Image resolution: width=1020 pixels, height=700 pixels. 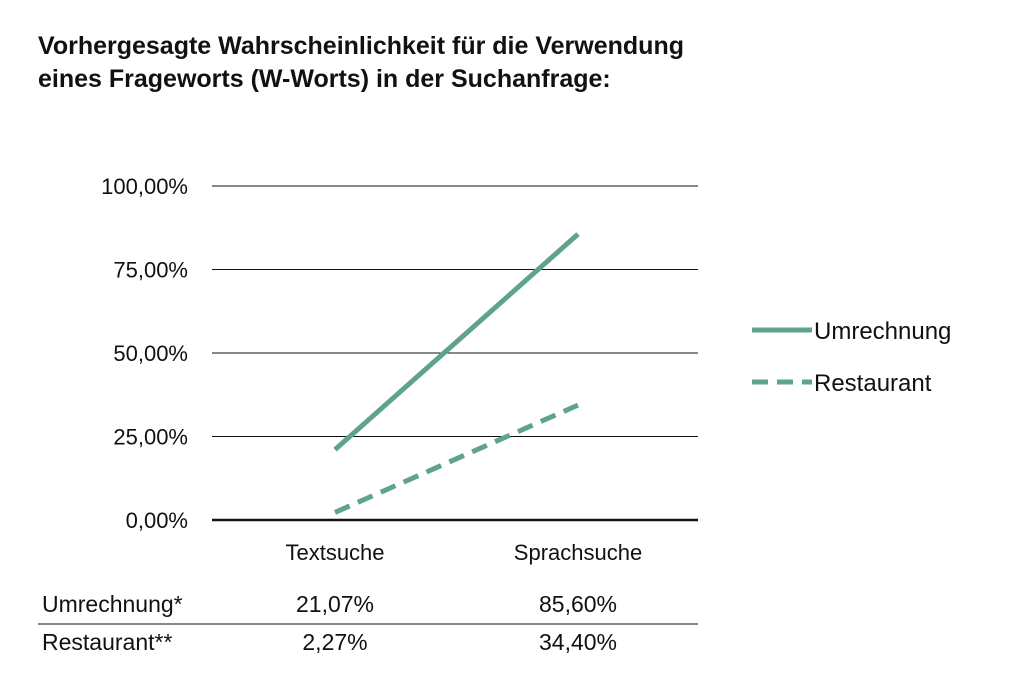 I want to click on y-tick-label: 50,00%, so click(x=150, y=353).